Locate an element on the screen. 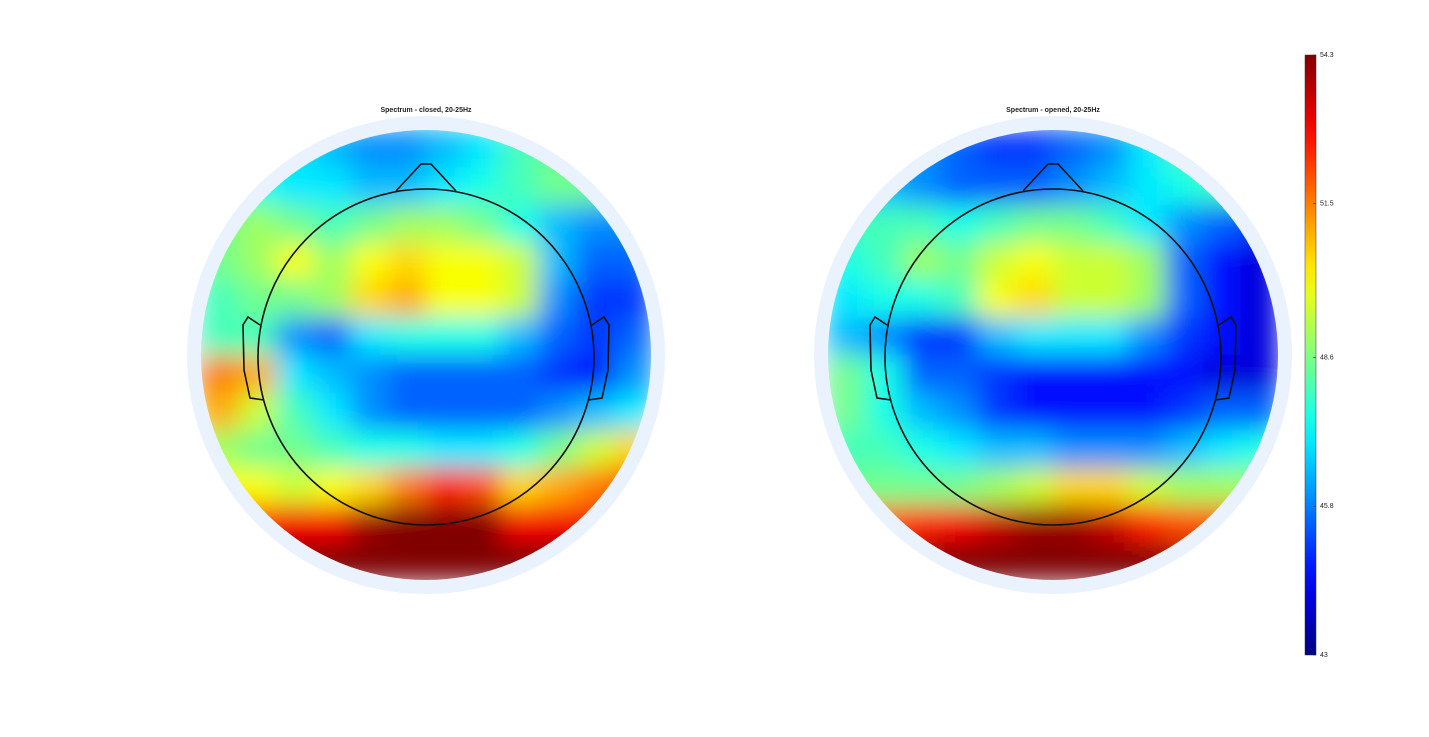  head-outline is located at coordinates (426, 344).